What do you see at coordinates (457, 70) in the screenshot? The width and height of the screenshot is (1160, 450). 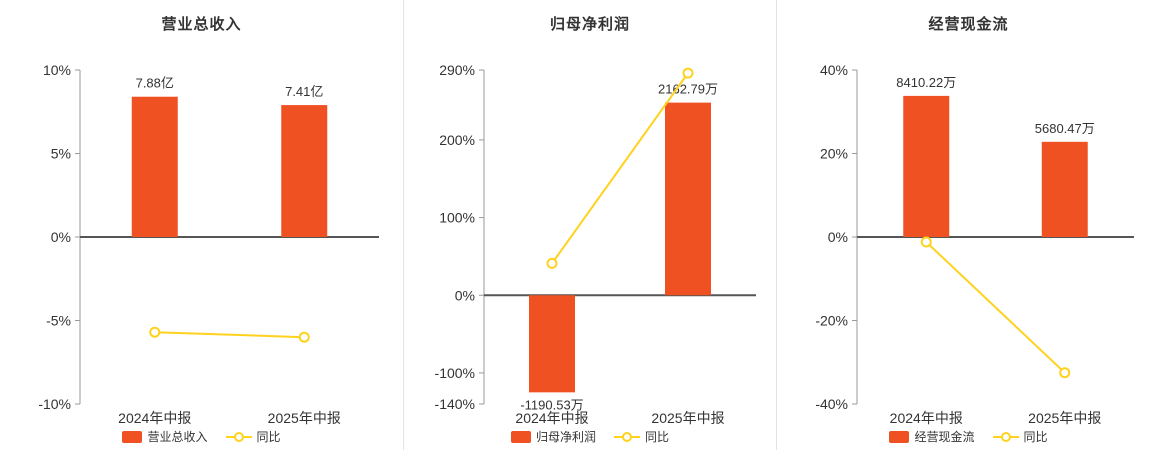 I see `y-tick-label: 290%` at bounding box center [457, 70].